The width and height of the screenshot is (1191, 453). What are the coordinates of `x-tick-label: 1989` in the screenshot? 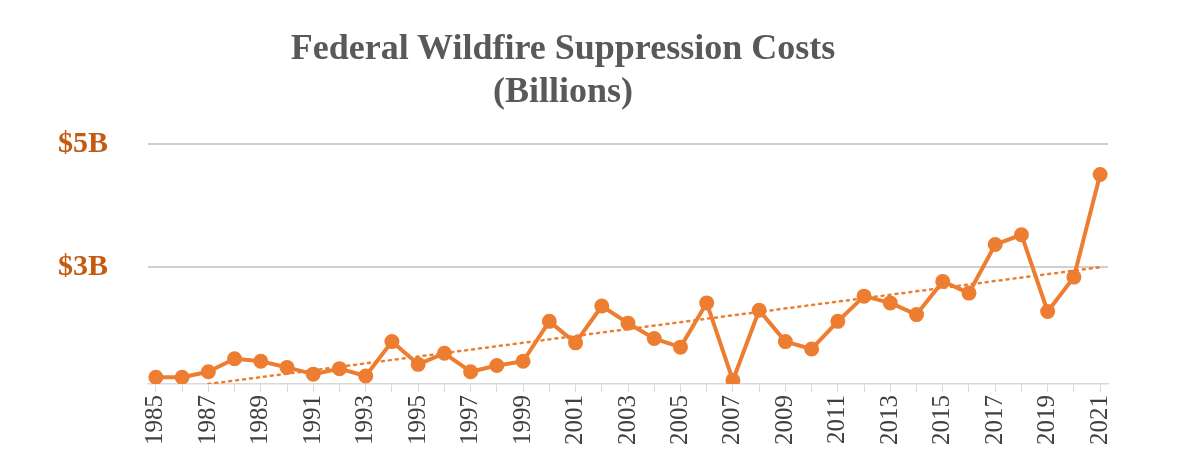 It's located at (259, 420).